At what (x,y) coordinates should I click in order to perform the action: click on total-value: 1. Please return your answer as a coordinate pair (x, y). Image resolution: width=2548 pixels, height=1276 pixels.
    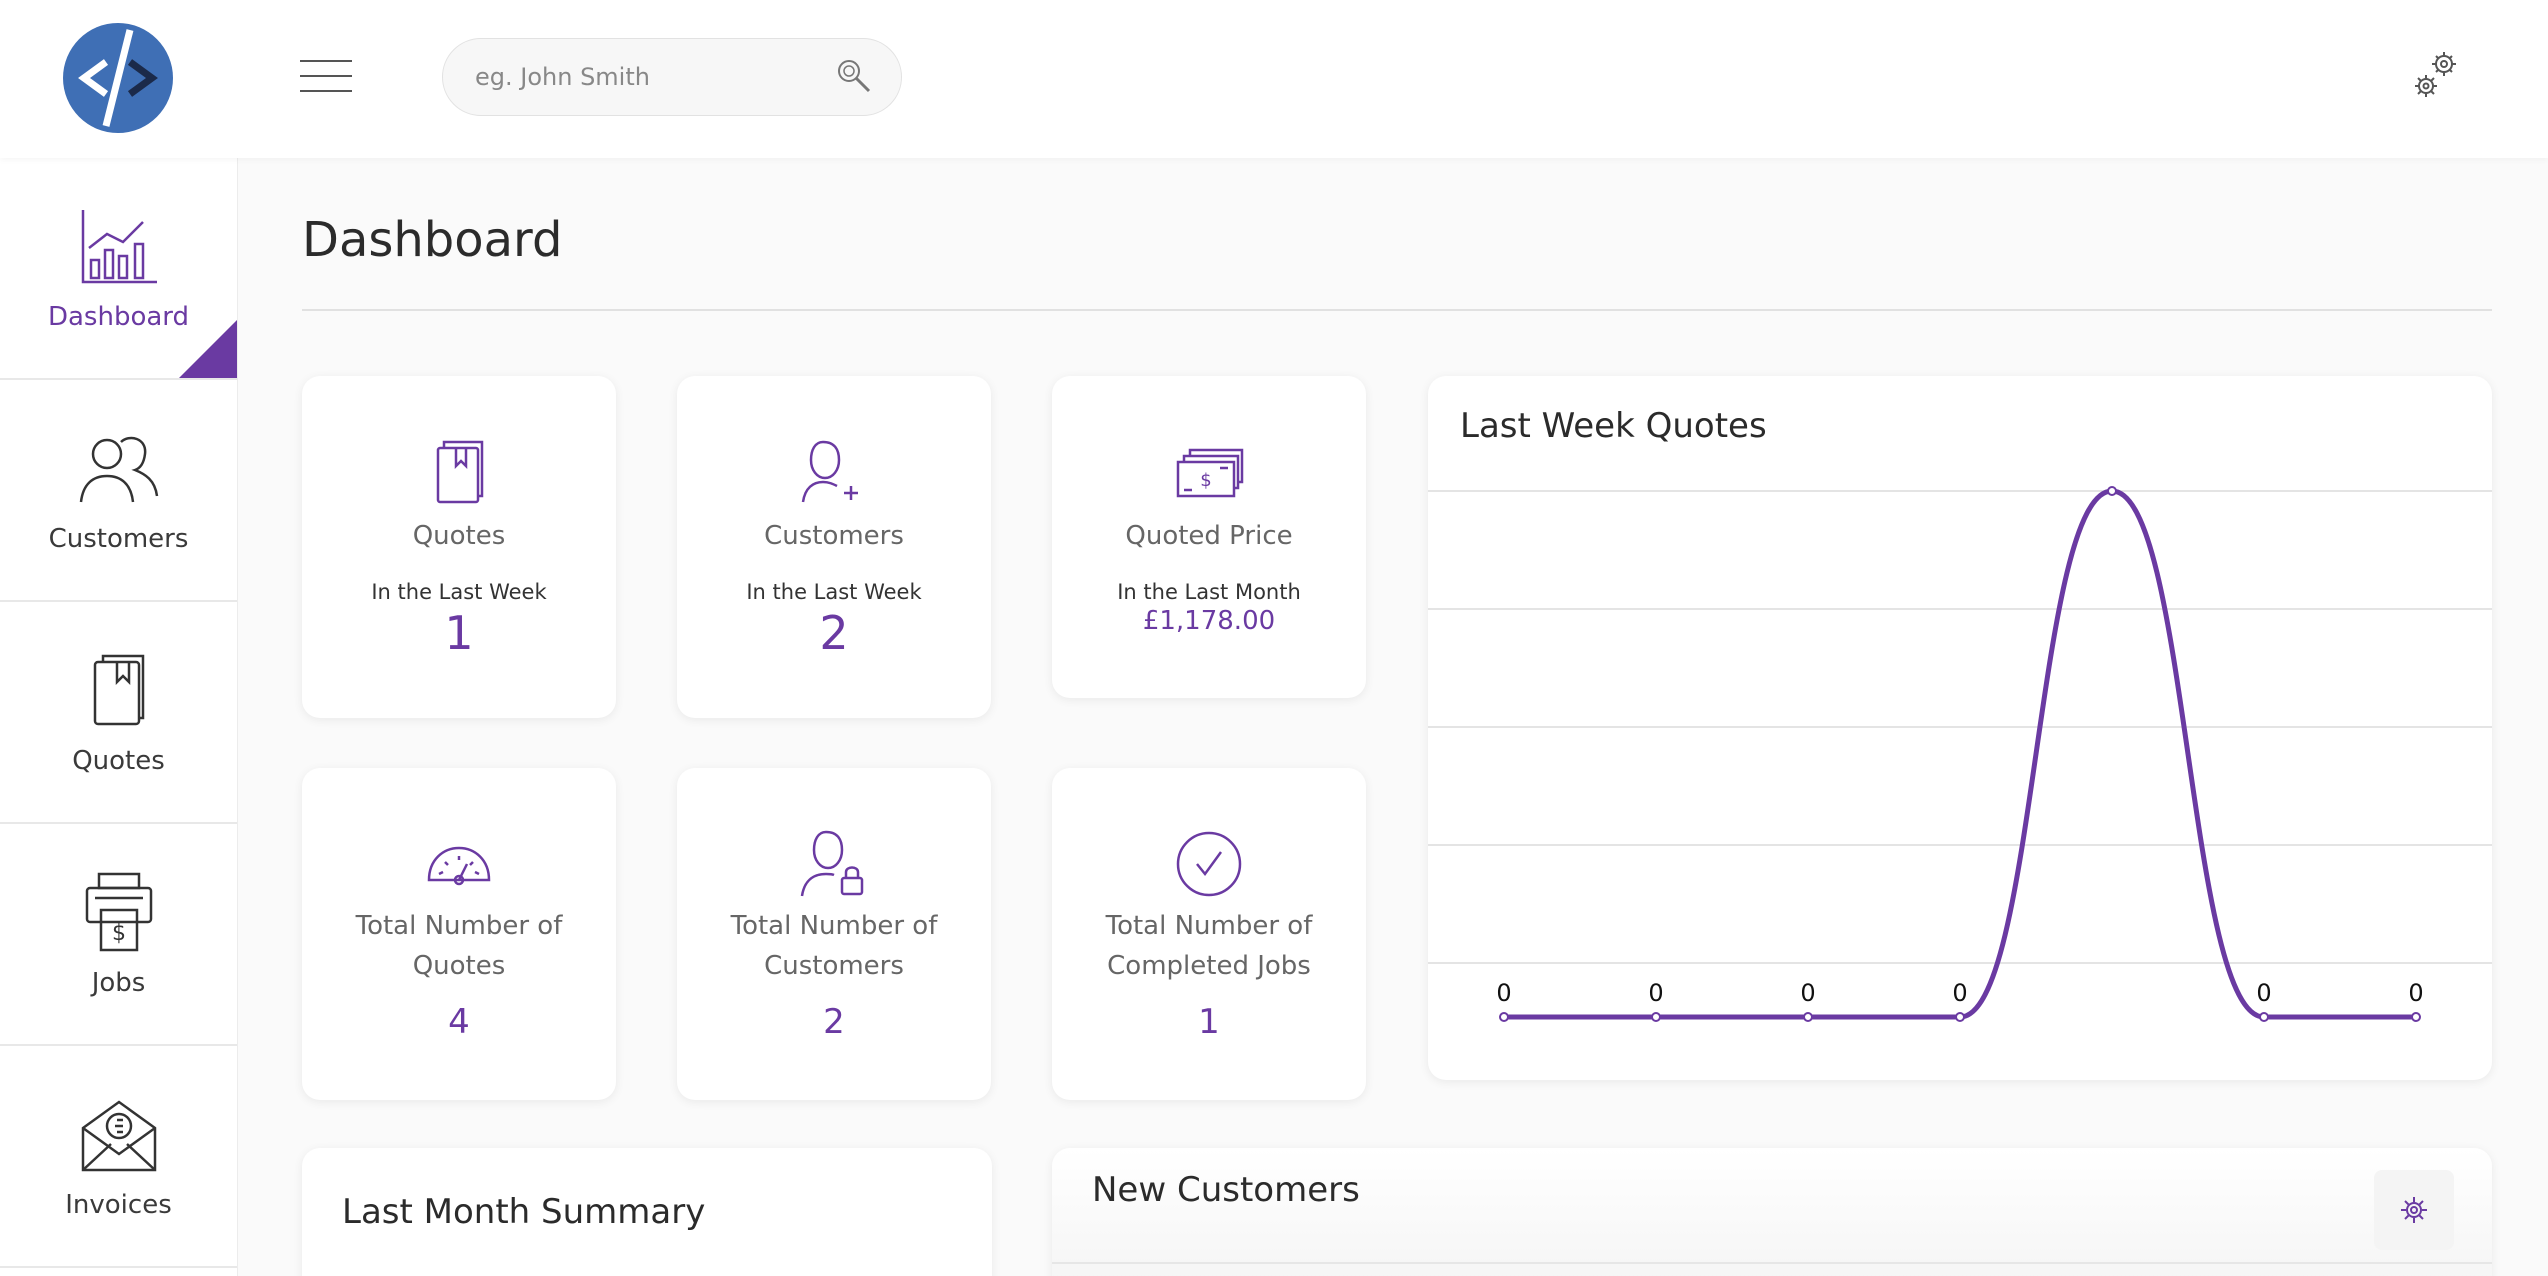
    Looking at the image, I should click on (1209, 1022).